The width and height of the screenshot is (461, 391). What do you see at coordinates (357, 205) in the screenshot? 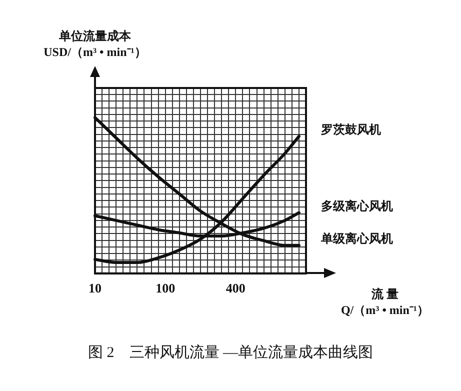
I see `series-label: 多级离心风机` at bounding box center [357, 205].